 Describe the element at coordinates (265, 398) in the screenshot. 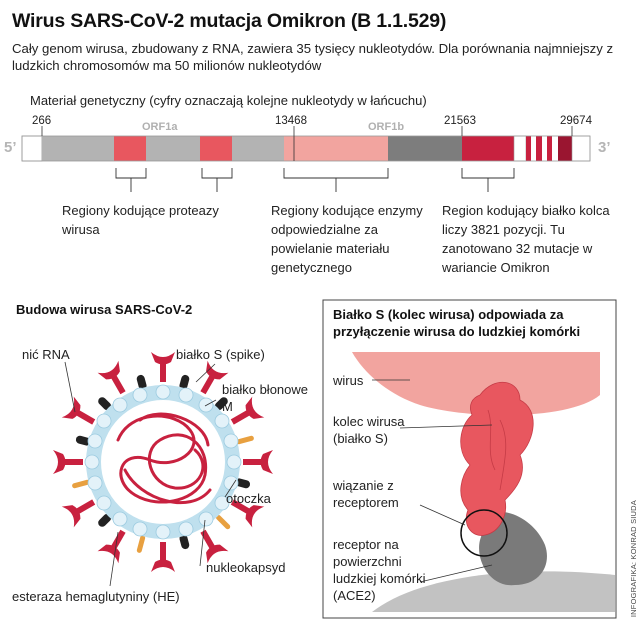

I see `label-membrane: białko błonowe M` at that location.